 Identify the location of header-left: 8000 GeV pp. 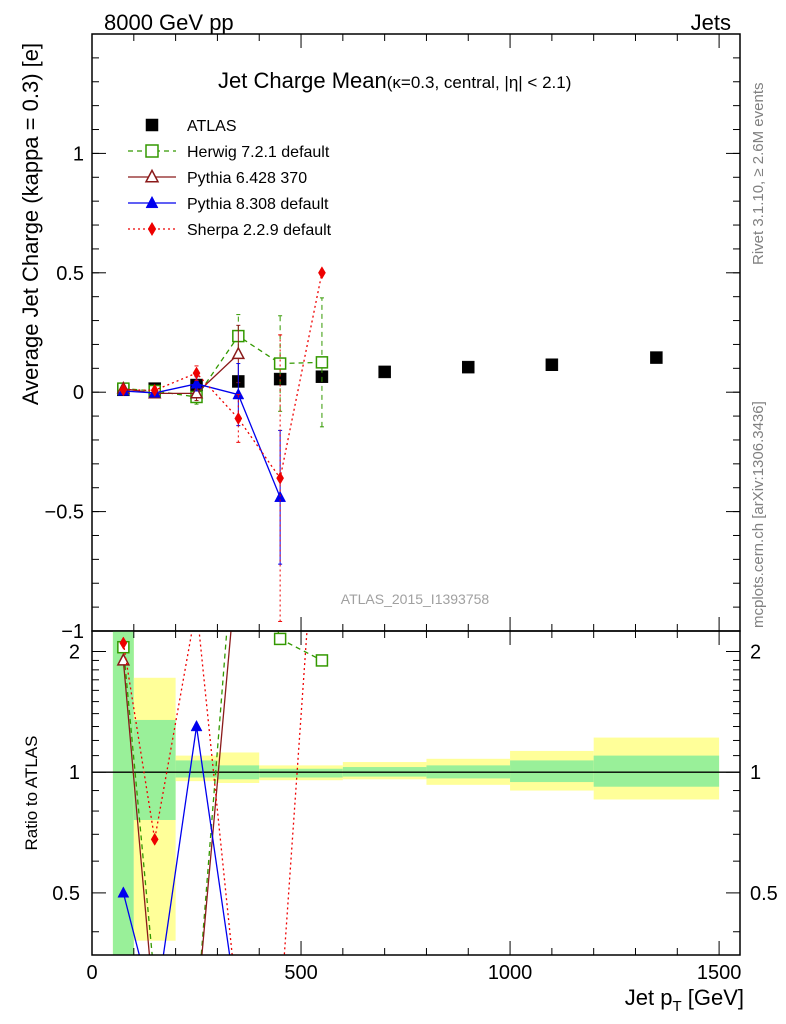
(169, 22).